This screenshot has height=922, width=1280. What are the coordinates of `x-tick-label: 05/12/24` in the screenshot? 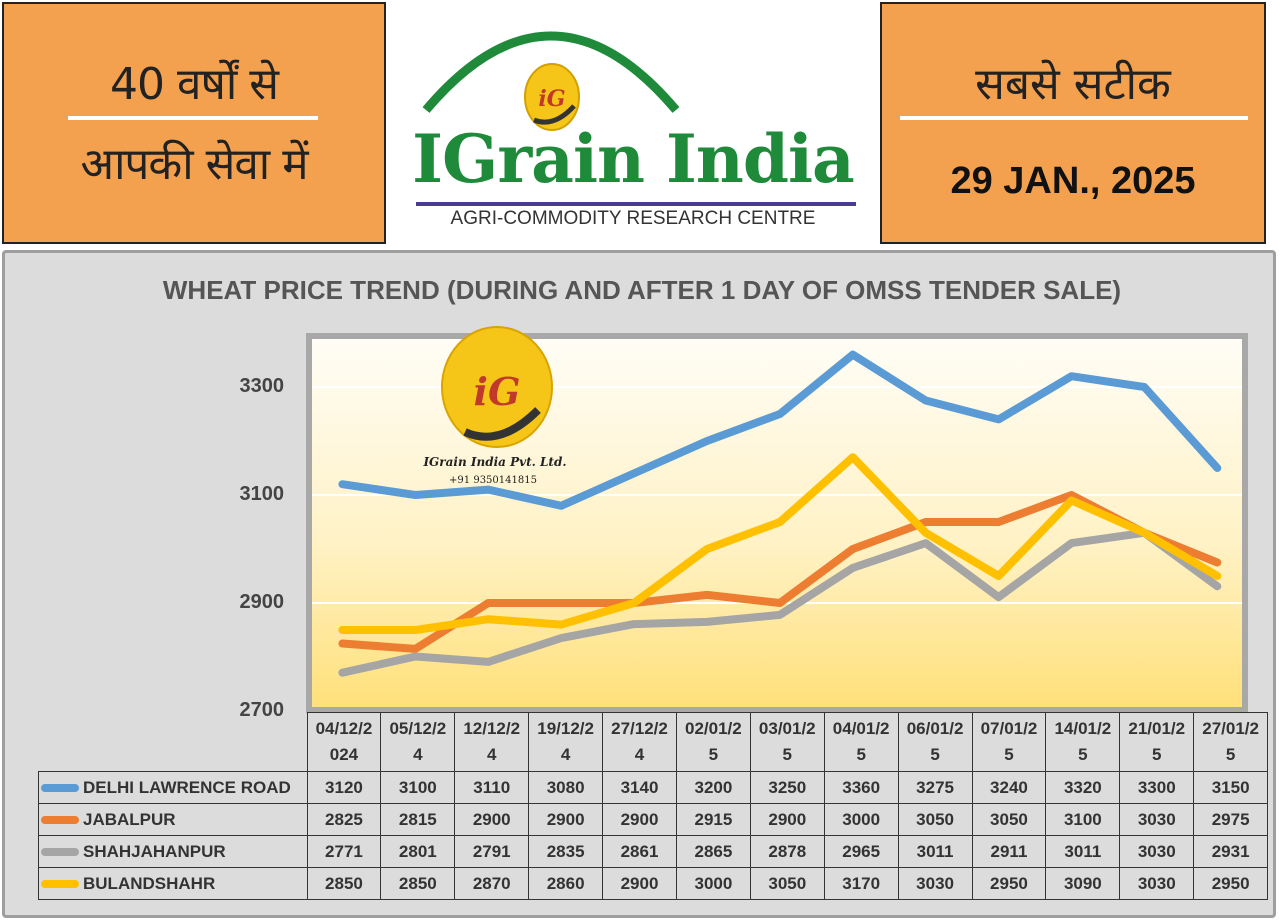 It's located at (418, 742).